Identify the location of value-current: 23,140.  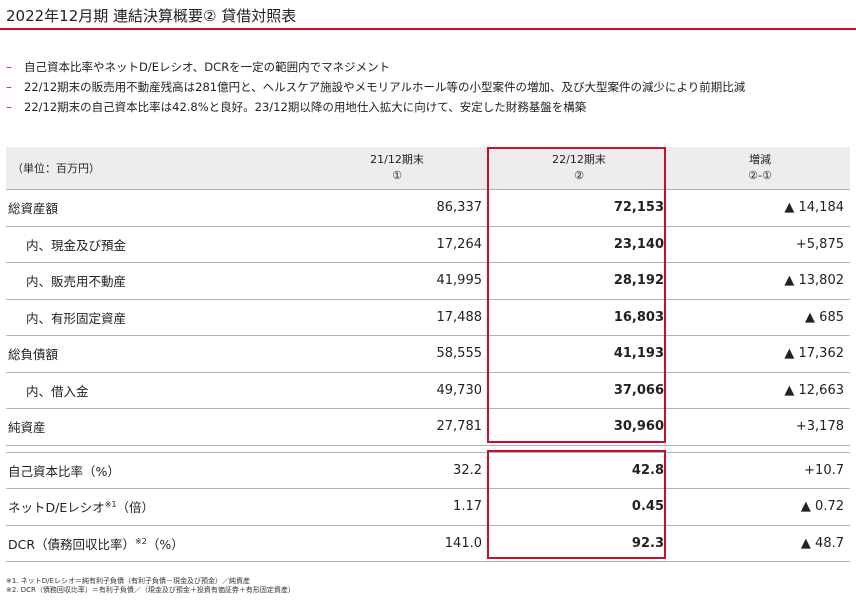
(579, 244).